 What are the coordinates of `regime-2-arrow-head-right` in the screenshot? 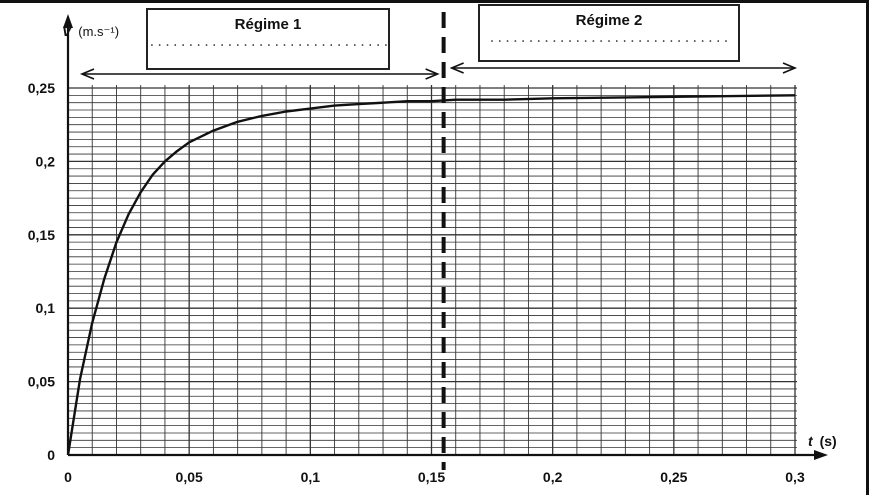 It's located at (790, 68).